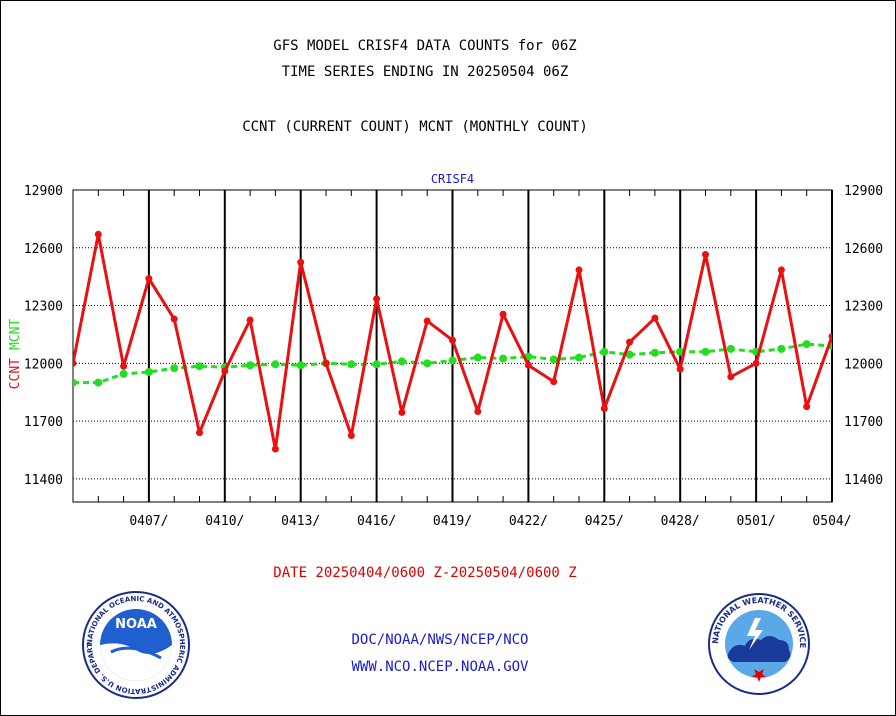 The width and height of the screenshot is (896, 716). What do you see at coordinates (43, 249) in the screenshot?
I see `y-tick-label-left: 12600` at bounding box center [43, 249].